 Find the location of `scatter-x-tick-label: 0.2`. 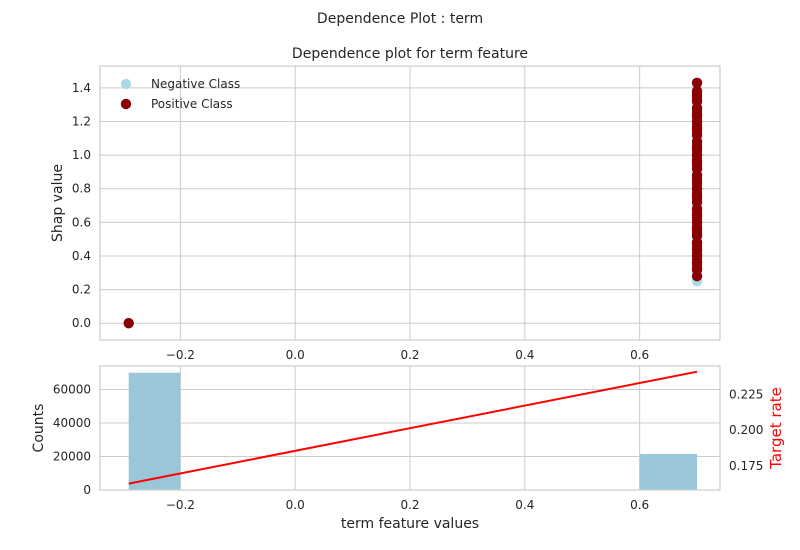

scatter-x-tick-label: 0.2 is located at coordinates (409, 355).